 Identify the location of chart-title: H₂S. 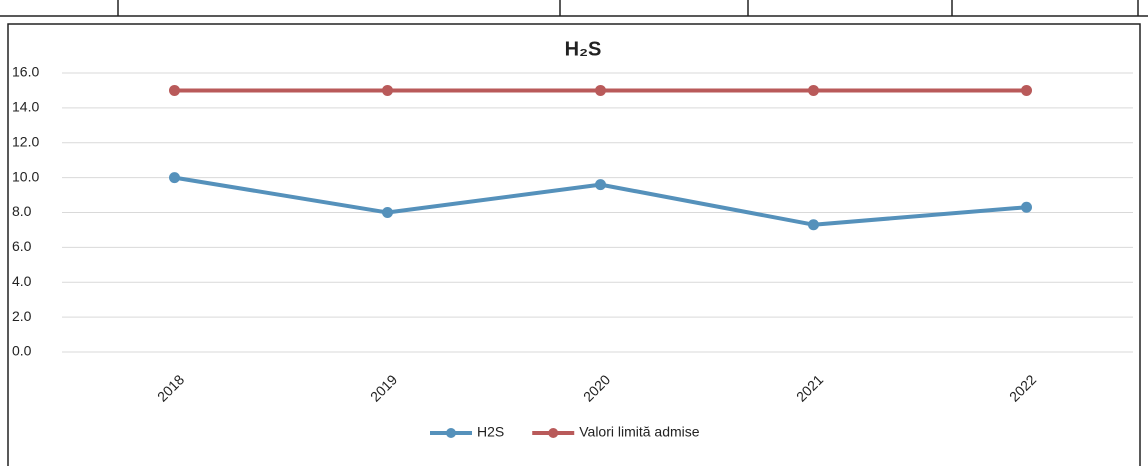
(583, 49).